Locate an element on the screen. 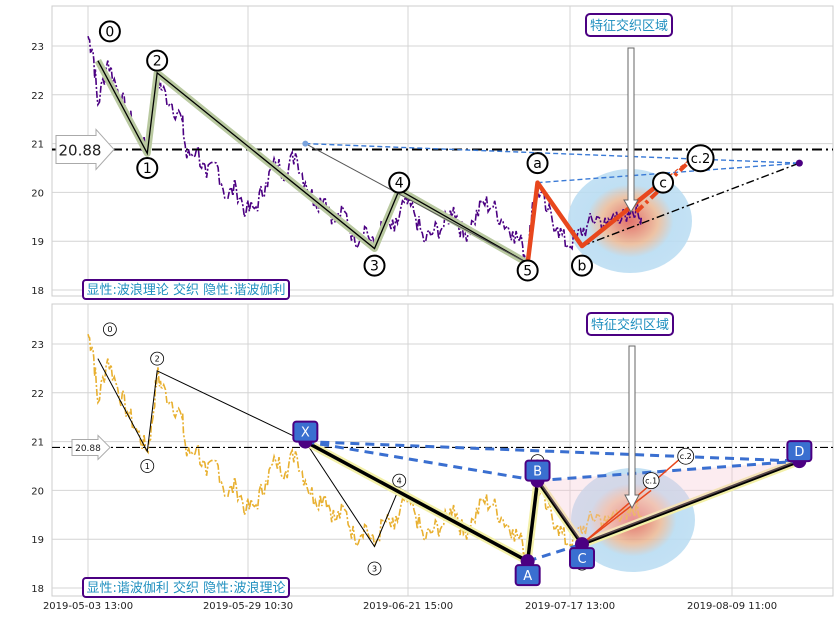 The height and width of the screenshot is (617, 839). bottom-wave-2-circle is located at coordinates (157, 358).